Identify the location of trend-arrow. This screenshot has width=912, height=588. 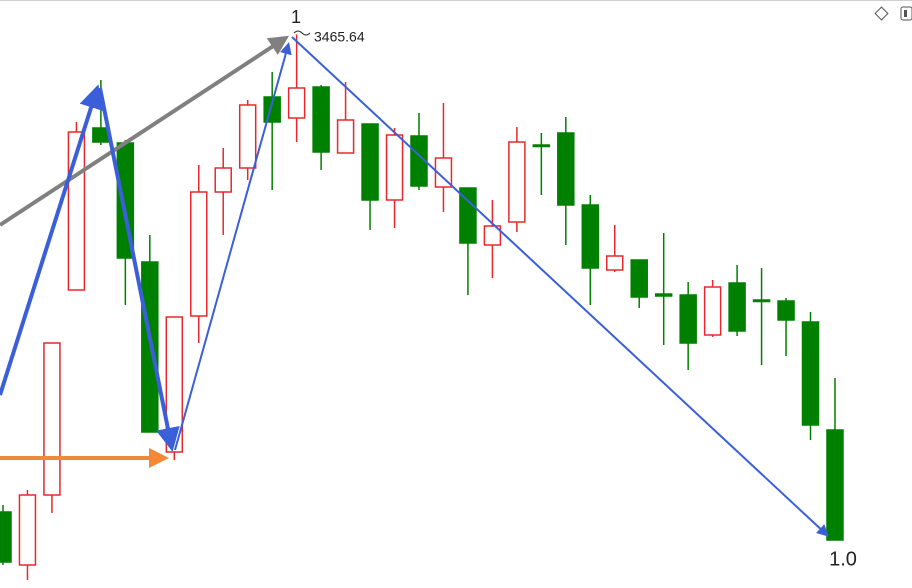
(145, 131).